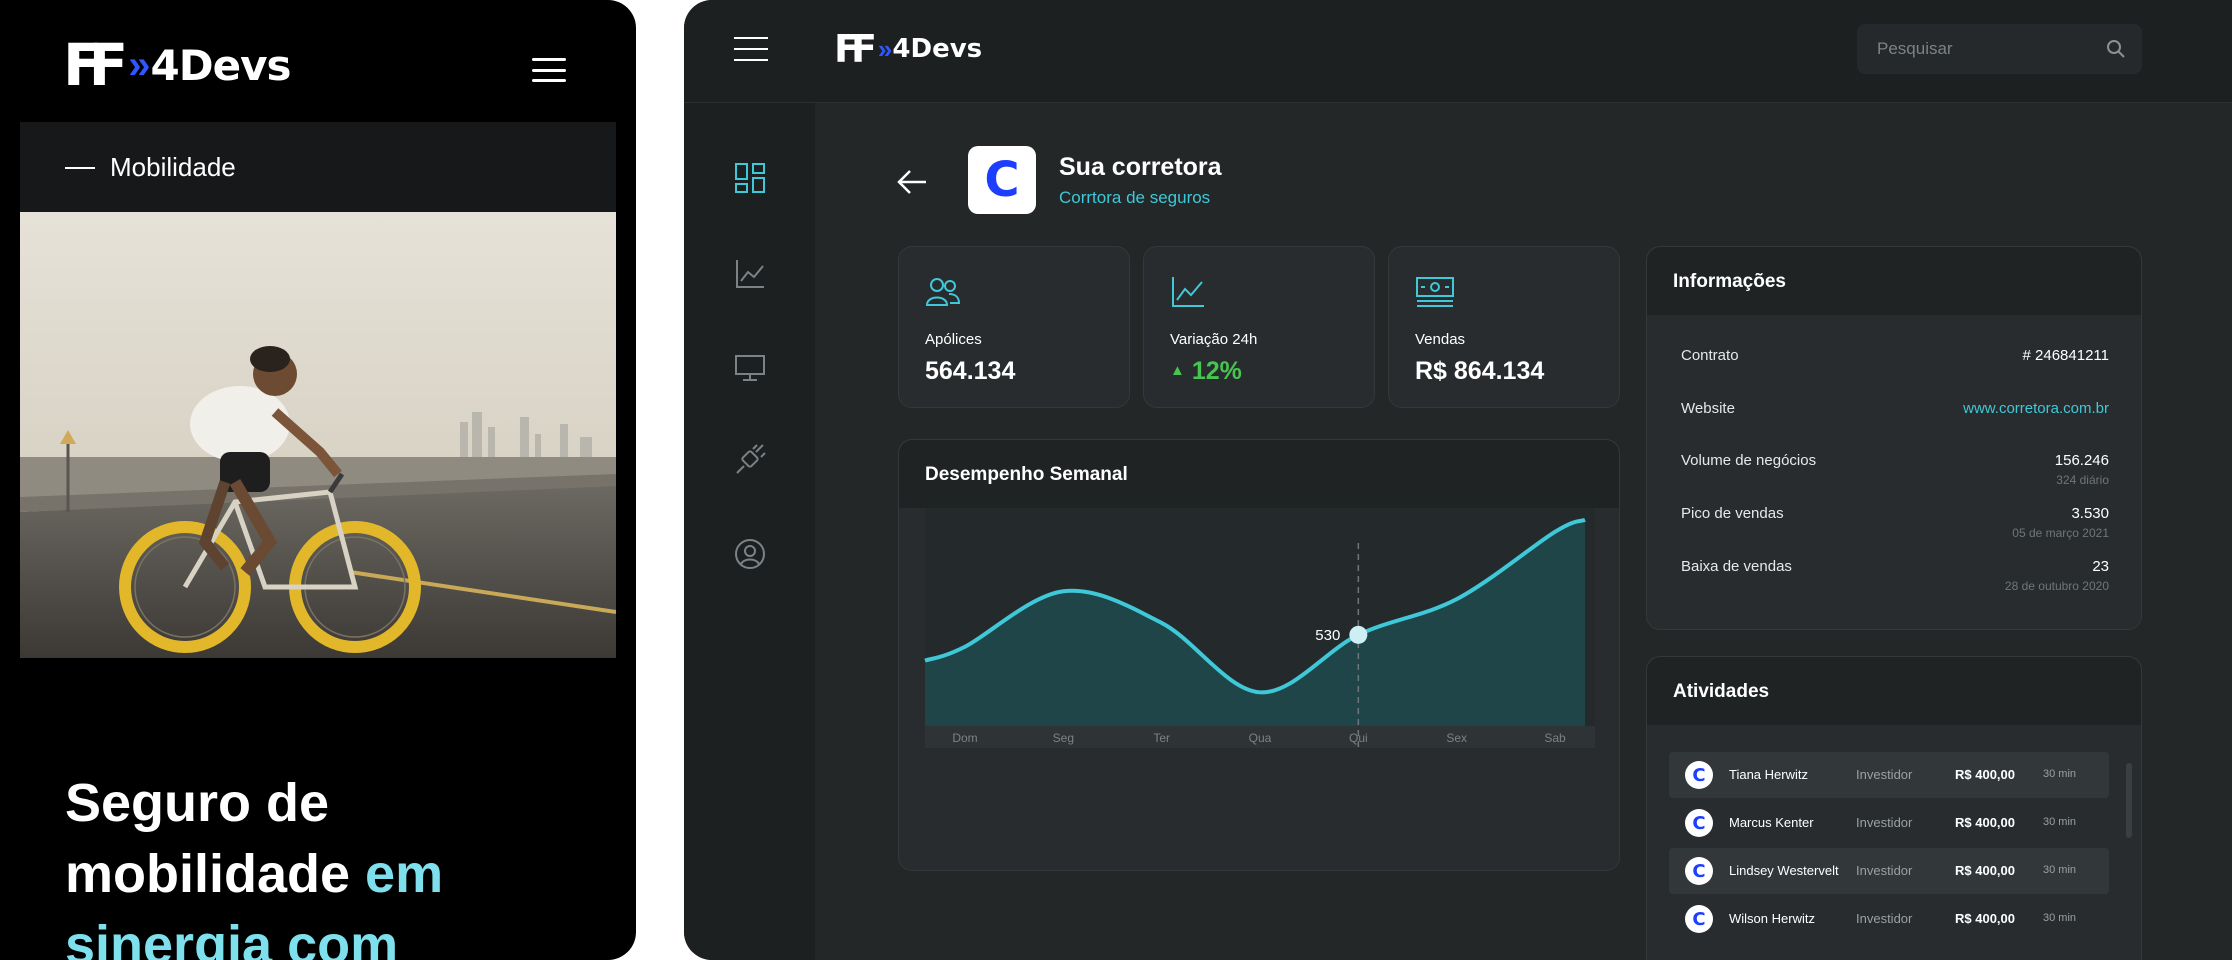 This screenshot has height=960, width=2232. What do you see at coordinates (1259, 474) in the screenshot?
I see `chart-header: Desempenho Semanal` at bounding box center [1259, 474].